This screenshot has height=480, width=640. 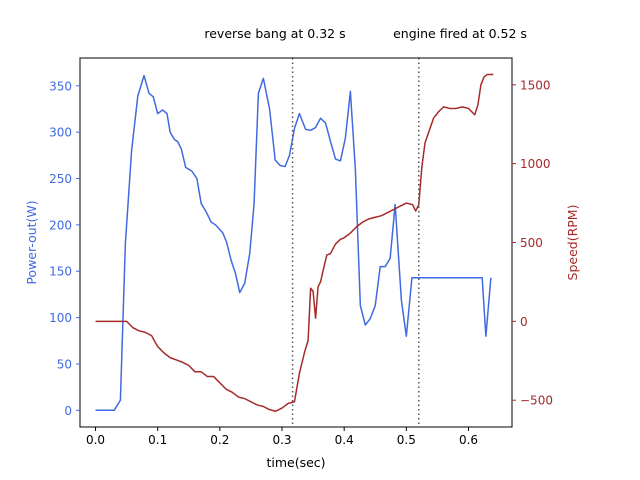 What do you see at coordinates (406, 440) in the screenshot?
I see `x-tick-label: 0.5` at bounding box center [406, 440].